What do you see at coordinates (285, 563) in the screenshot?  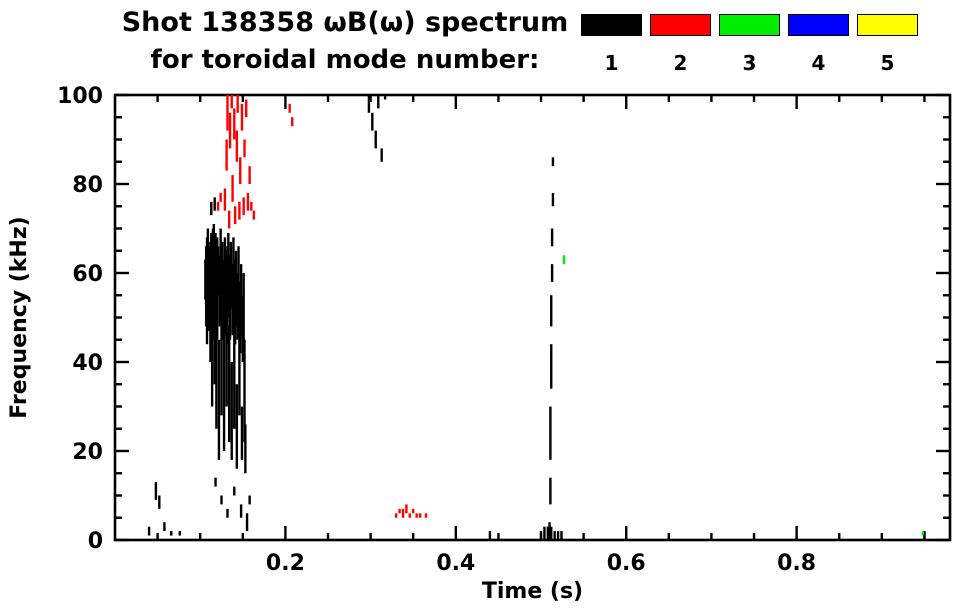 I see `x-tick-label: 0.2` at bounding box center [285, 563].